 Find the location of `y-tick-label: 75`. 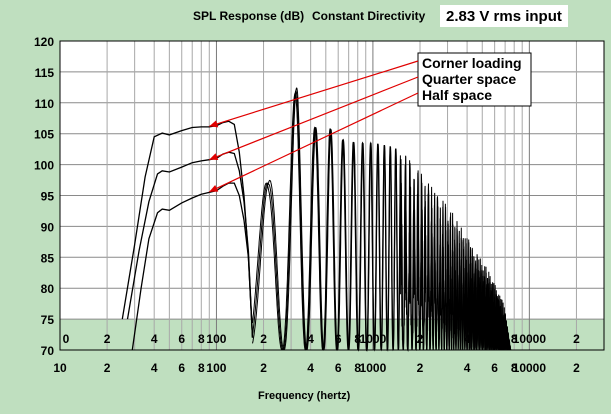

y-tick-label: 75 is located at coordinates (48, 320).